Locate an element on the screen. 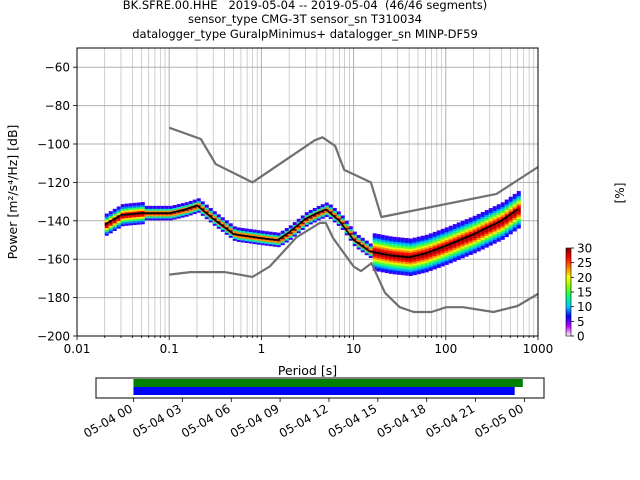 This screenshot has height=480, width=640. chart-title-line-2: sensor_type CMG-3T sensor_sn T310034 is located at coordinates (305, 19).